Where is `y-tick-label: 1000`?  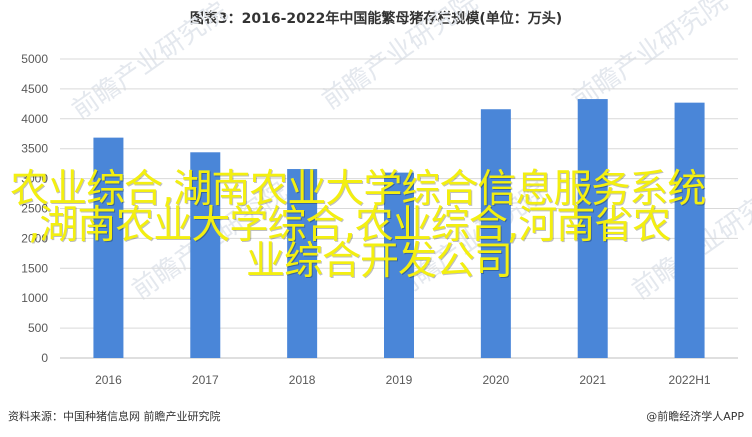
y-tick-label: 1000 is located at coordinates (34, 298).